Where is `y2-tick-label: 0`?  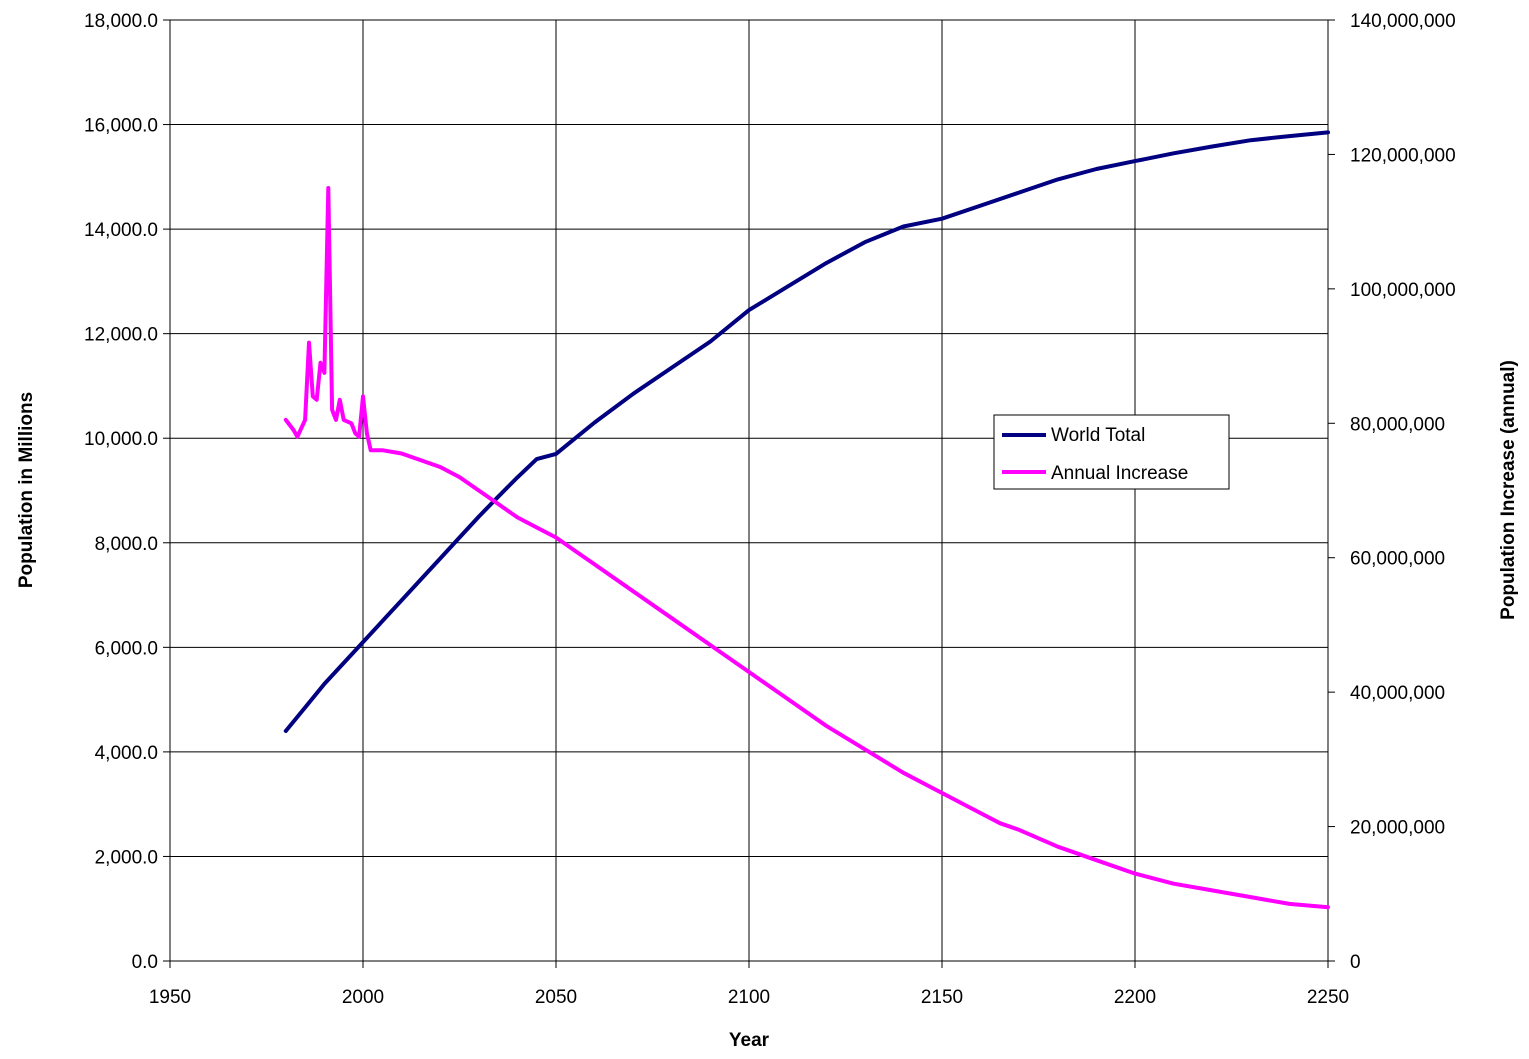
y2-tick-label: 0 is located at coordinates (1355, 962).